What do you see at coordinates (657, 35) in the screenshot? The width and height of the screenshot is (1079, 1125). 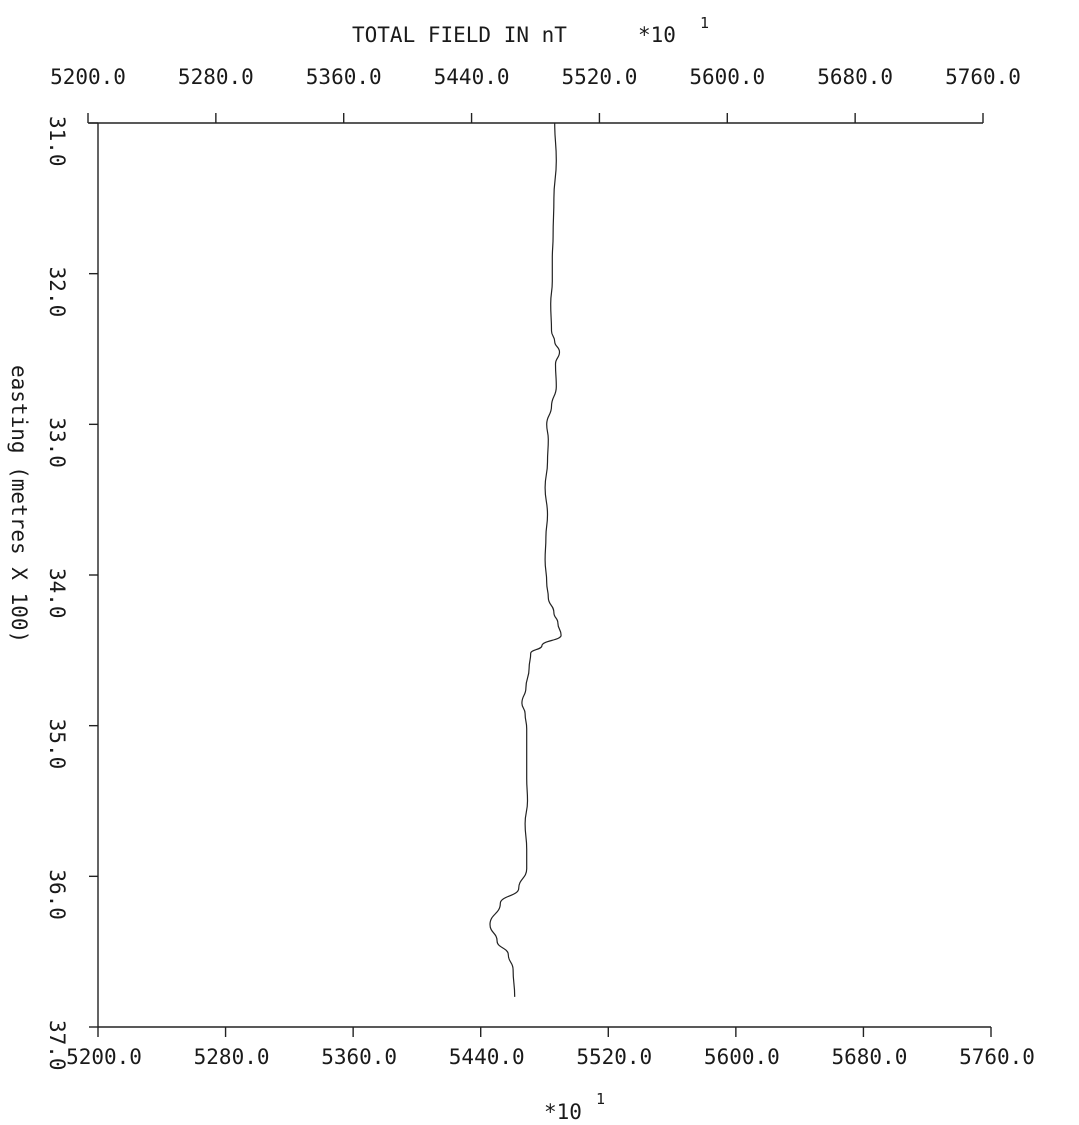 I see `title-multiplier: *10` at bounding box center [657, 35].